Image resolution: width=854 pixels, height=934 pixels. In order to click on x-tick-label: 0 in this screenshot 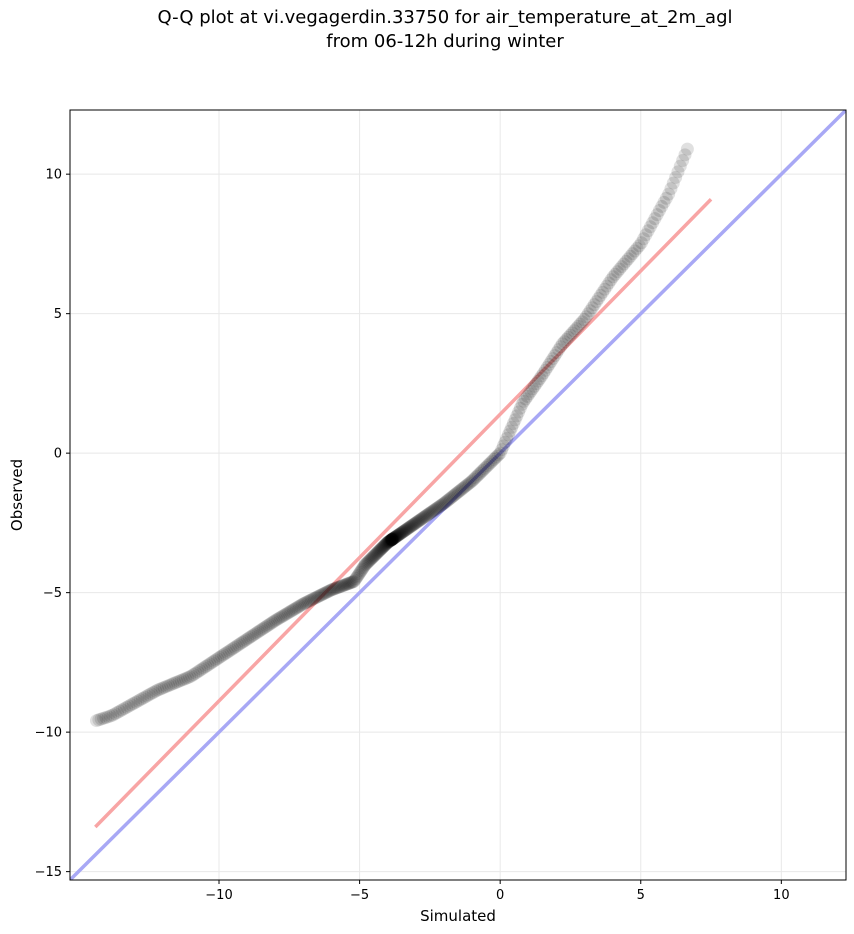, I will do `click(500, 895)`.